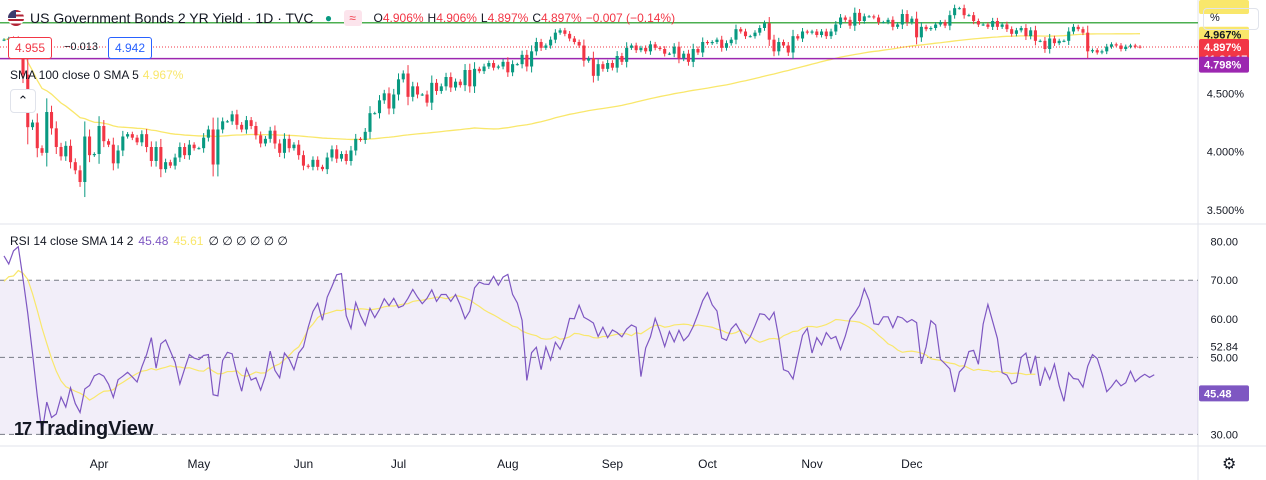  What do you see at coordinates (1231, 19) in the screenshot?
I see `percent-scale-button: %` at bounding box center [1231, 19].